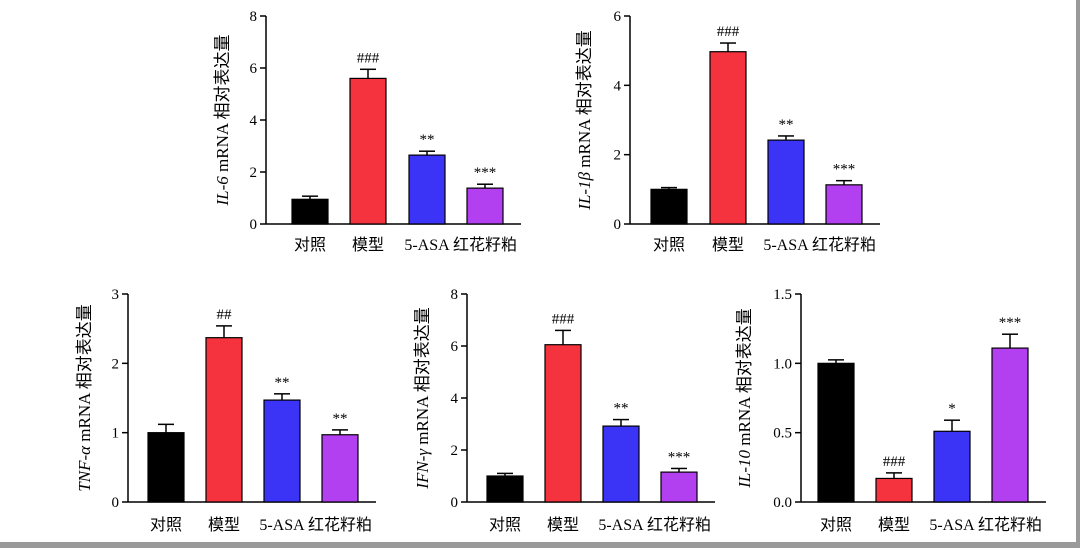 This screenshot has width=1080, height=548. What do you see at coordinates (1078, 274) in the screenshot?
I see `page-border-right` at bounding box center [1078, 274].